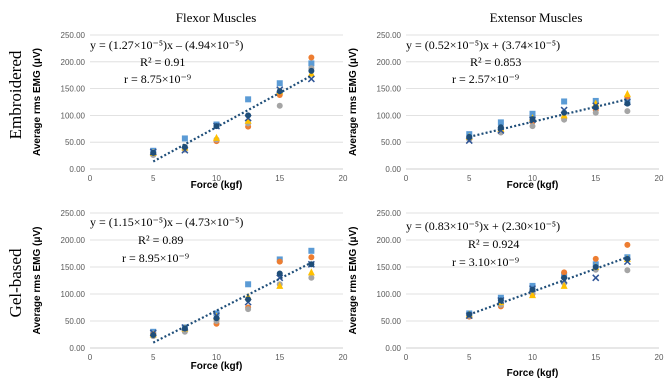  Describe the element at coordinates (15, 282) in the screenshot. I see `row-label-gel-based: Gel-based` at that location.